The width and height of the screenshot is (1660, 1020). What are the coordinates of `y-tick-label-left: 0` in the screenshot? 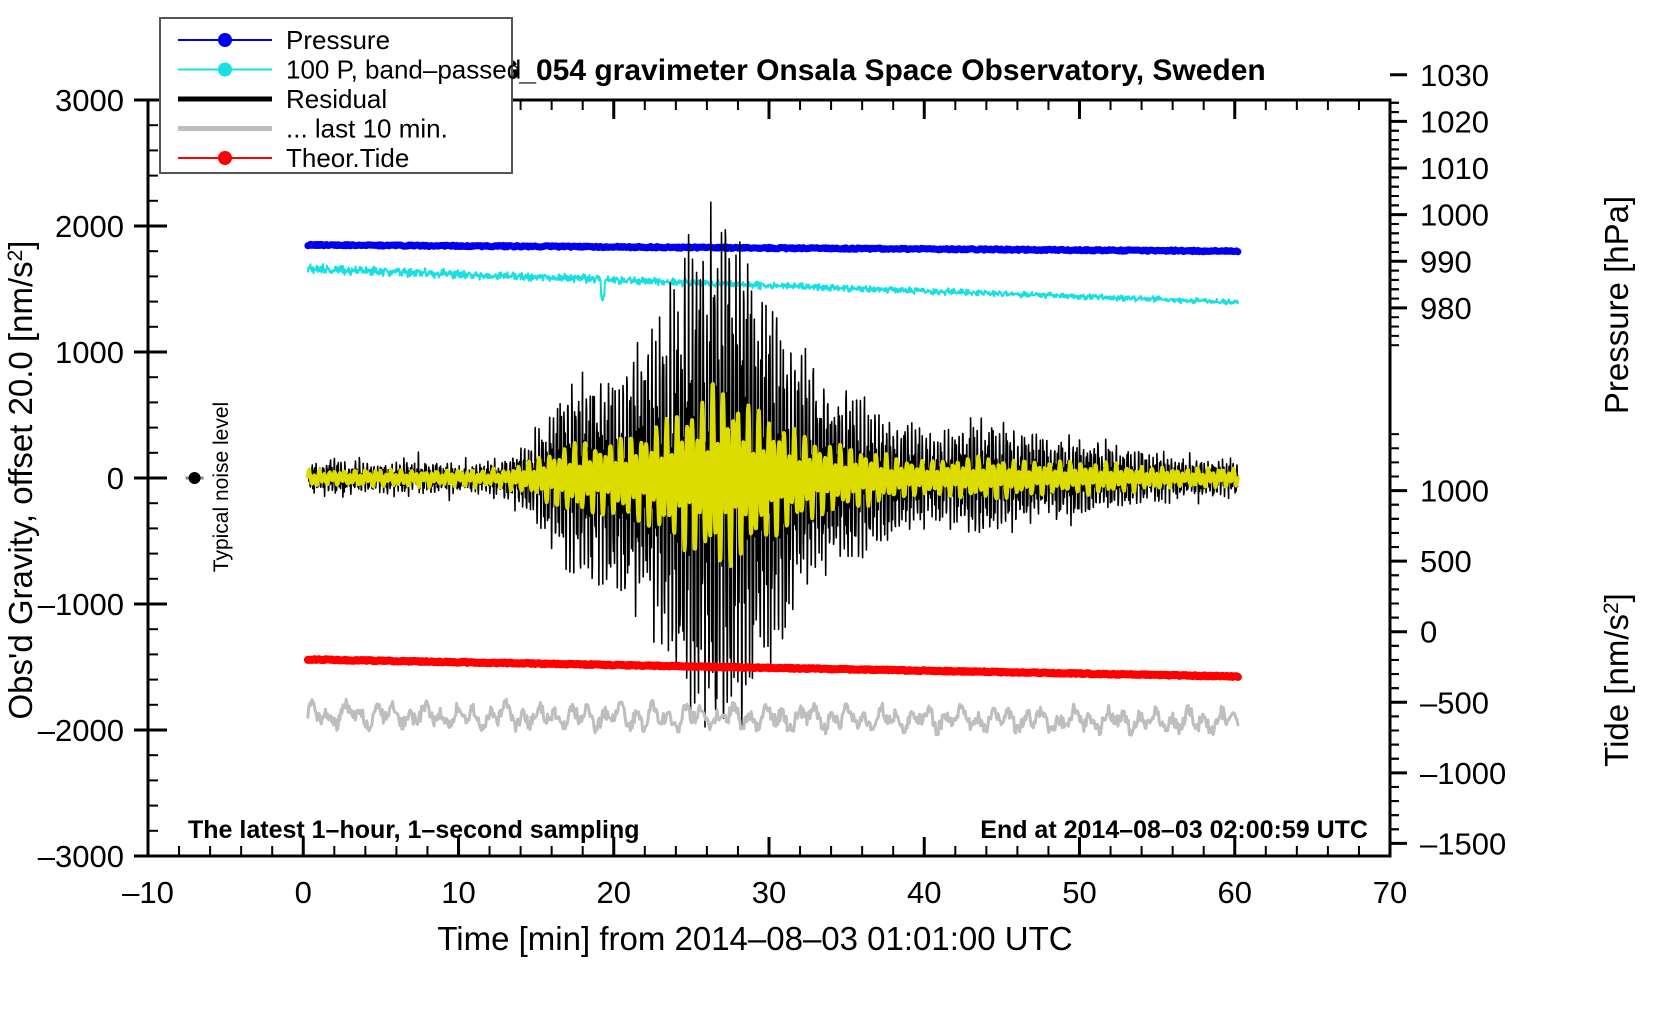 It's located at (115, 478).